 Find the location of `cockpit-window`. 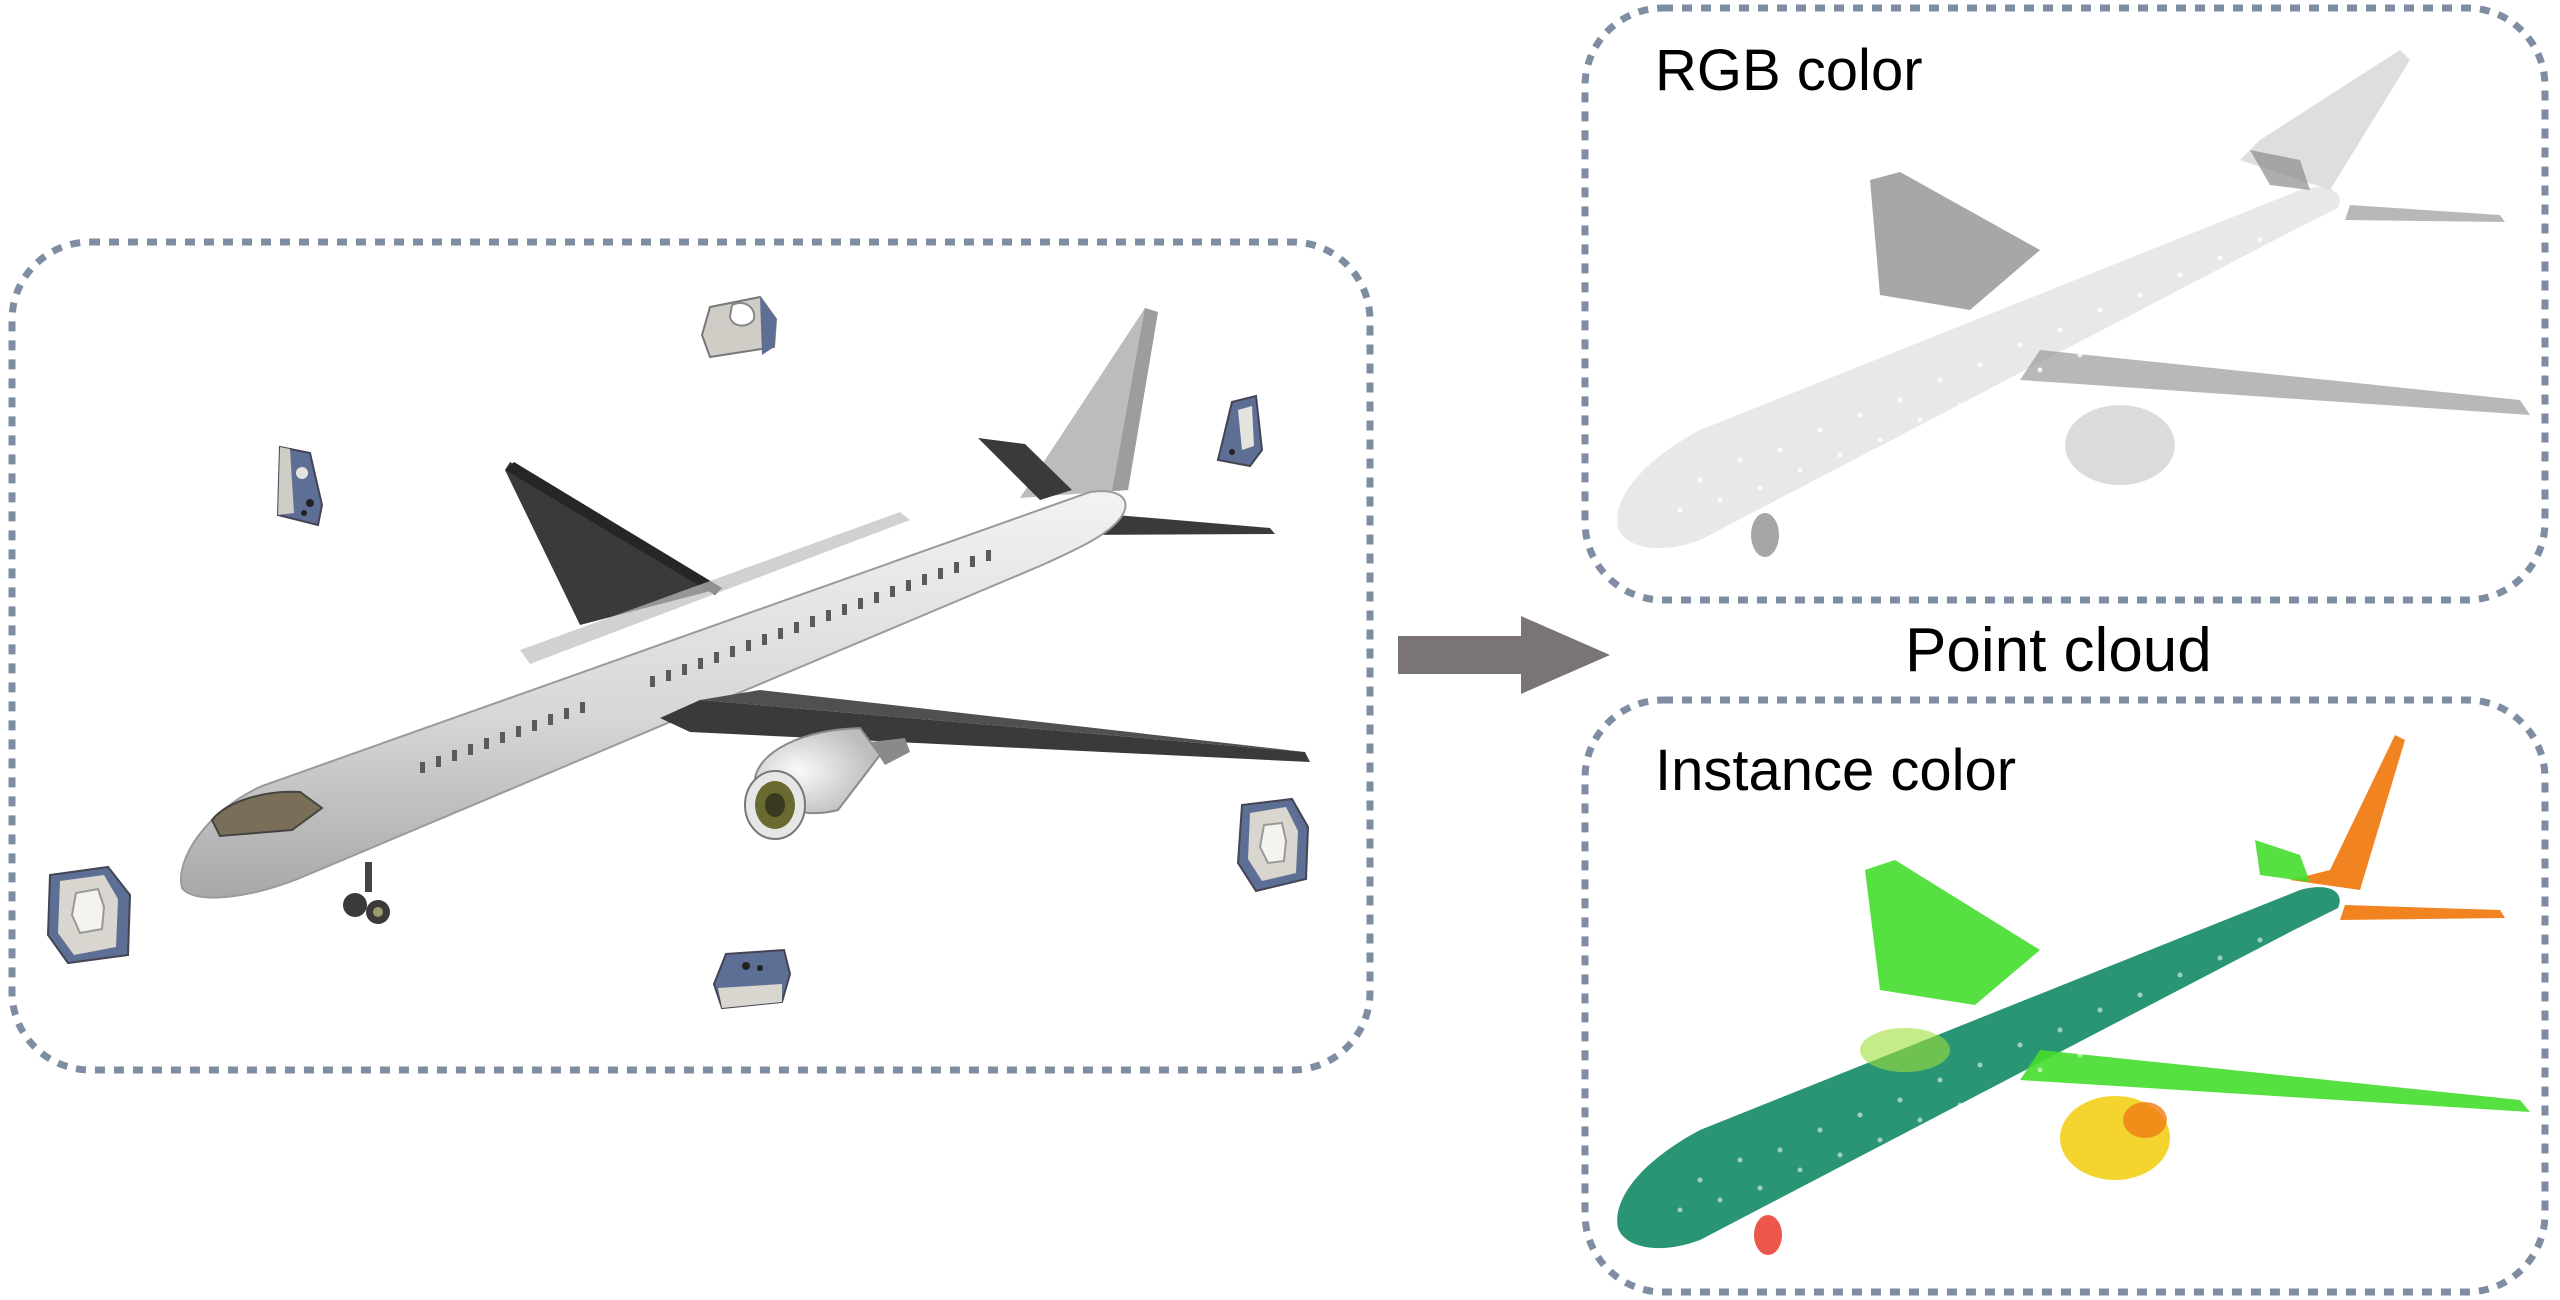

cockpit-window is located at coordinates (267, 814).